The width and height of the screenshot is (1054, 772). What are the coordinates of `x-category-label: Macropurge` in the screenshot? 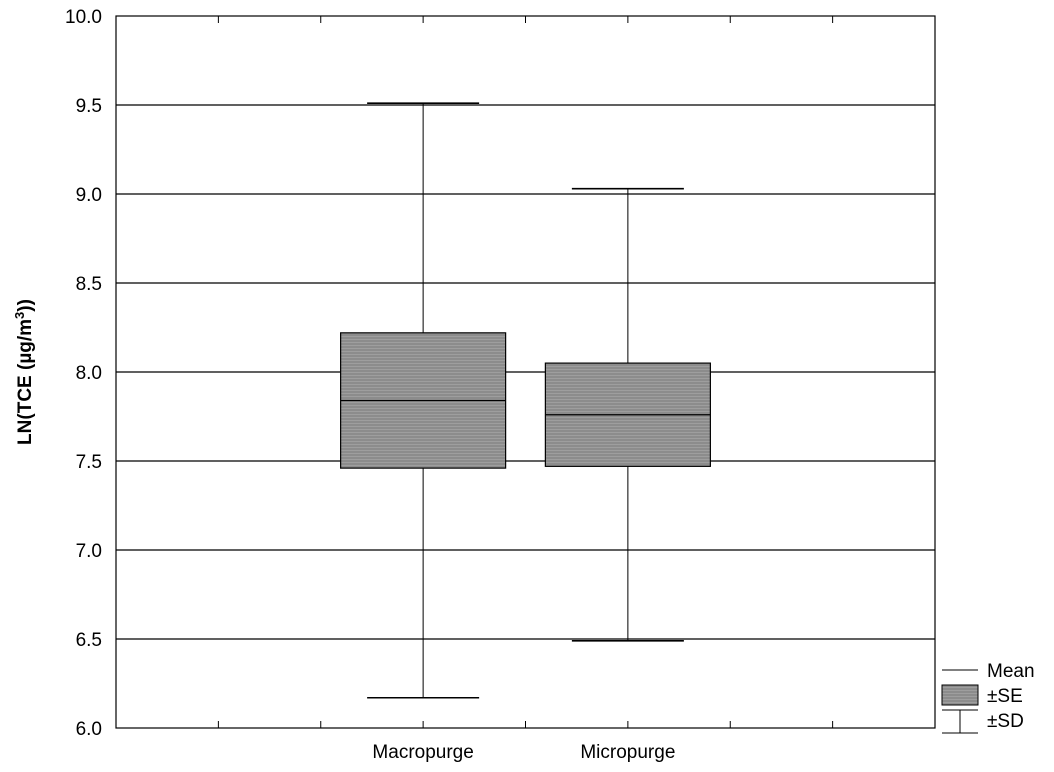 It's located at (422, 752).